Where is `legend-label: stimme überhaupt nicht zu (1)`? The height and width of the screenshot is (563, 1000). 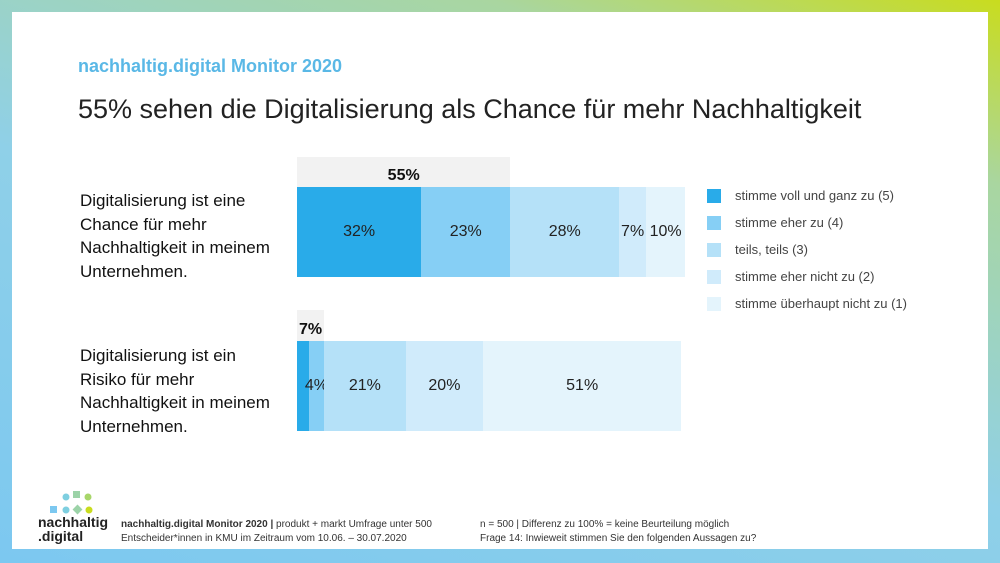
legend-label: stimme überhaupt nicht zu (1) is located at coordinates (821, 303).